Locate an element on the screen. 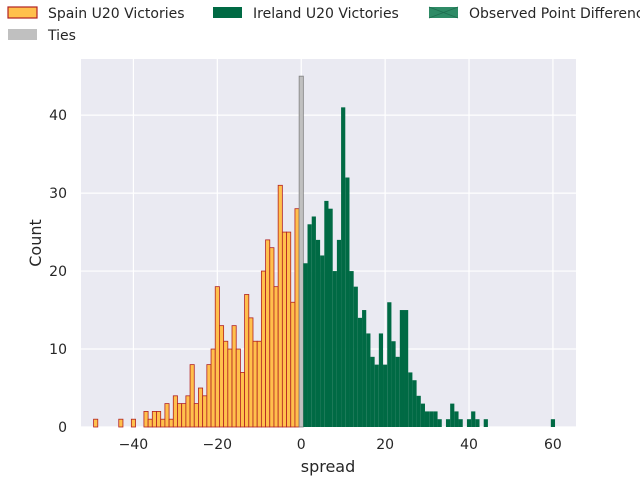 The image size is (640, 480). y-axis-label: Count is located at coordinates (35, 243).